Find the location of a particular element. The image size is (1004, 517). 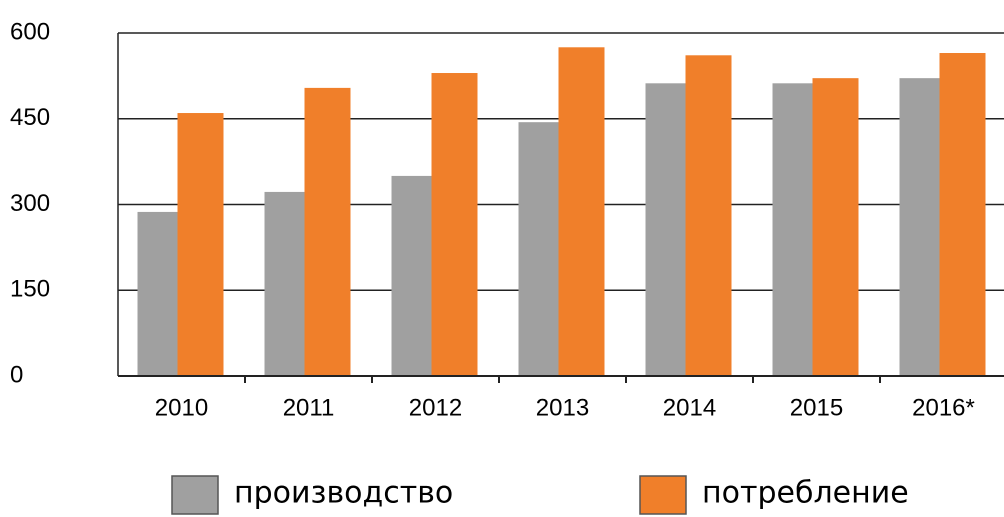

x-tick-label: 2010 is located at coordinates (181, 407).